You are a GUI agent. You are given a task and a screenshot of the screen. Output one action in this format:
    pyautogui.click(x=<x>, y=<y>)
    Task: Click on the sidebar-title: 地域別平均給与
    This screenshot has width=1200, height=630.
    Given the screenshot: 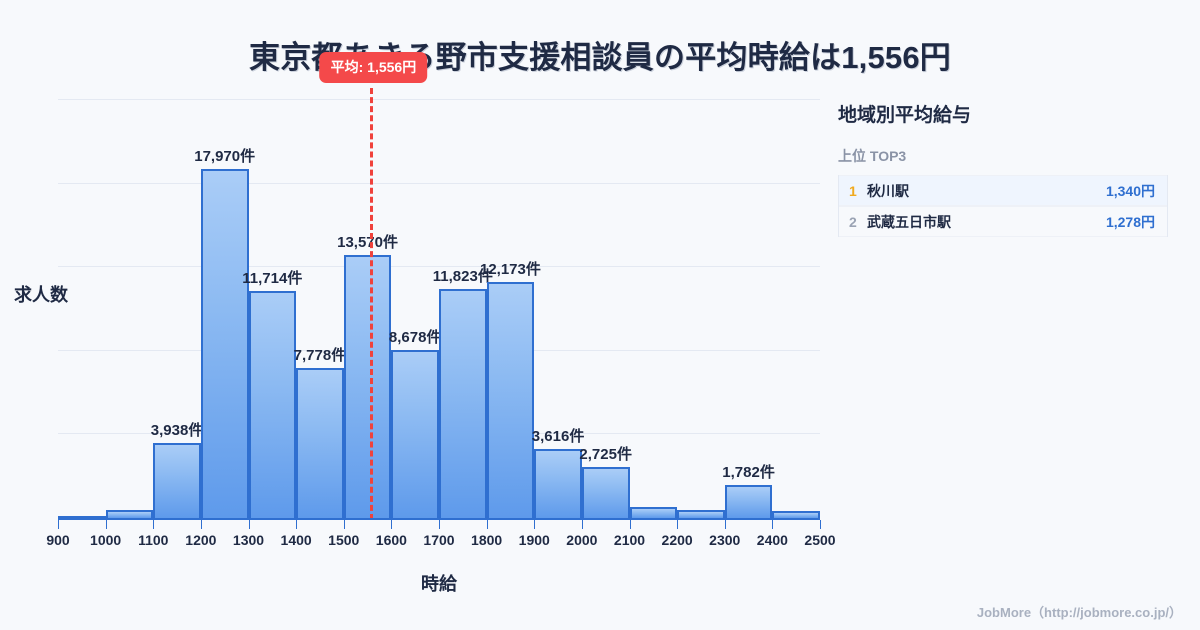 What is the action you would take?
    pyautogui.click(x=905, y=115)
    